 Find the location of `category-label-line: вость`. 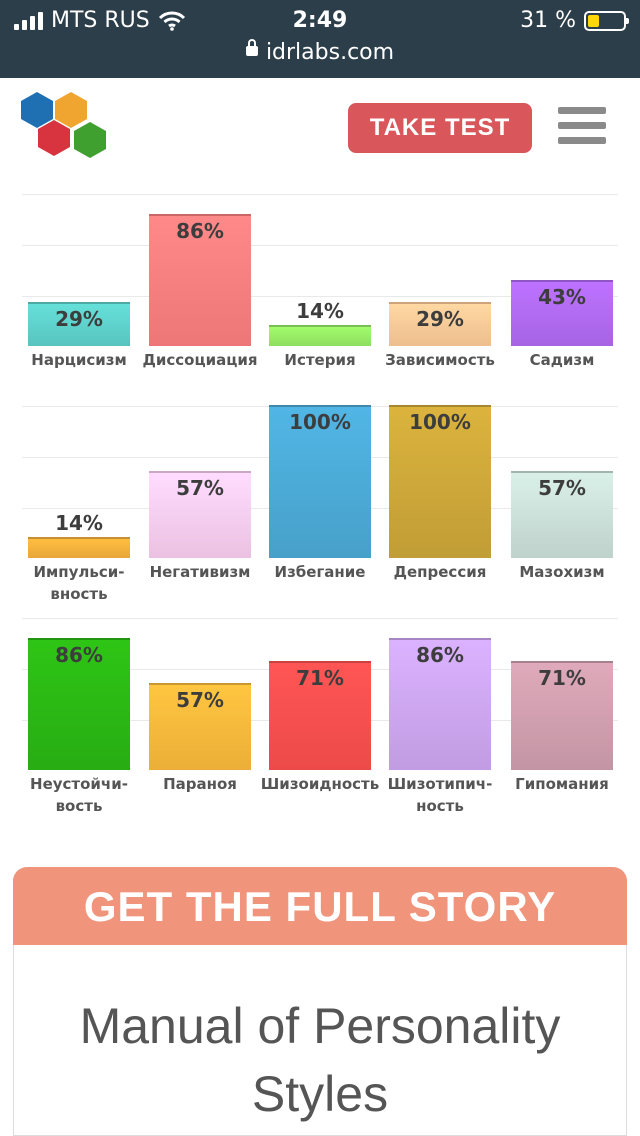

category-label-line: вость is located at coordinates (79, 806).